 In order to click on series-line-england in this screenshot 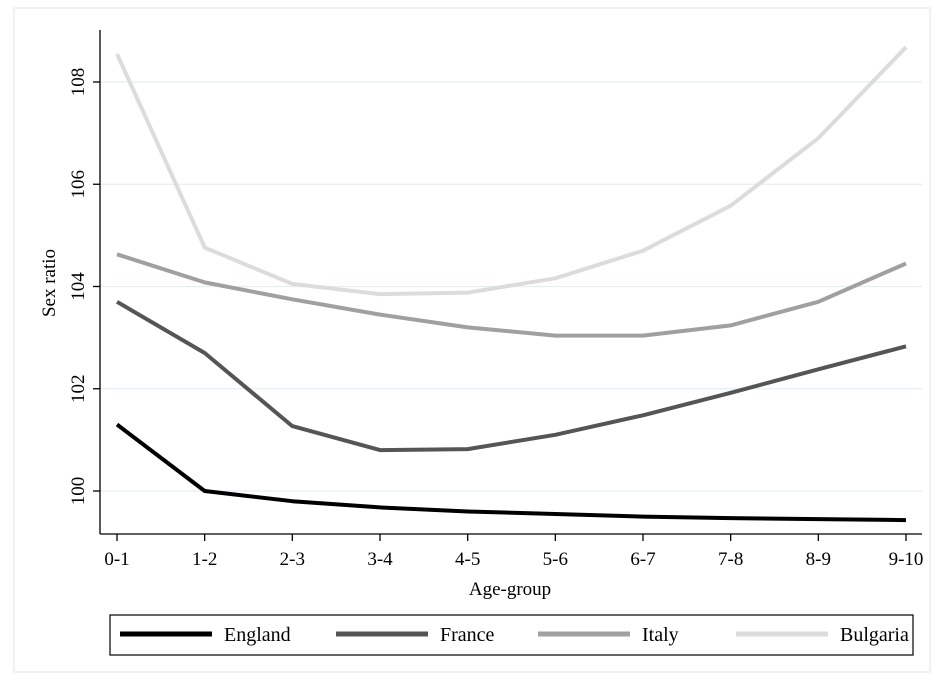, I will do `click(511, 472)`.